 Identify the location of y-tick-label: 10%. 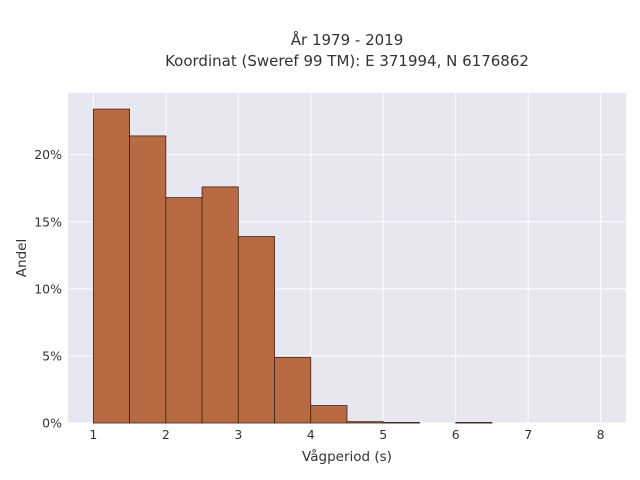
(48, 288).